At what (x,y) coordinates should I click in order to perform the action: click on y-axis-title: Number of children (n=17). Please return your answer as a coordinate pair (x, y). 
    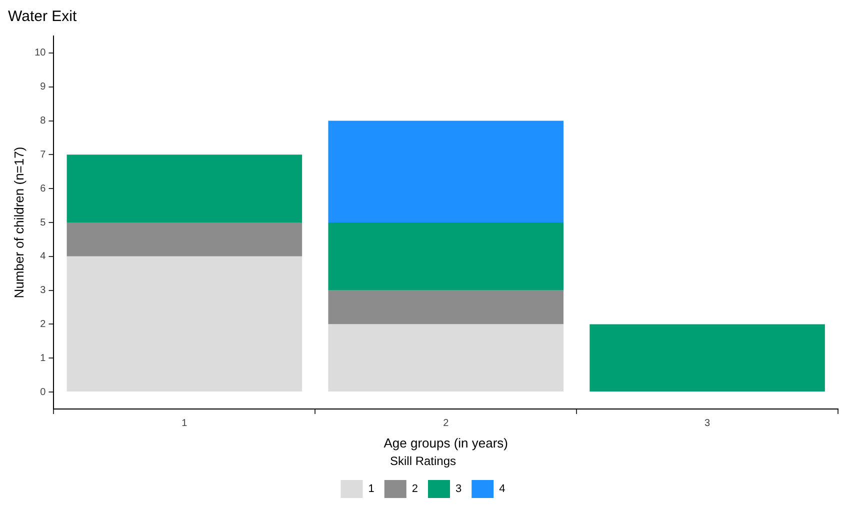
    Looking at the image, I should click on (18, 222).